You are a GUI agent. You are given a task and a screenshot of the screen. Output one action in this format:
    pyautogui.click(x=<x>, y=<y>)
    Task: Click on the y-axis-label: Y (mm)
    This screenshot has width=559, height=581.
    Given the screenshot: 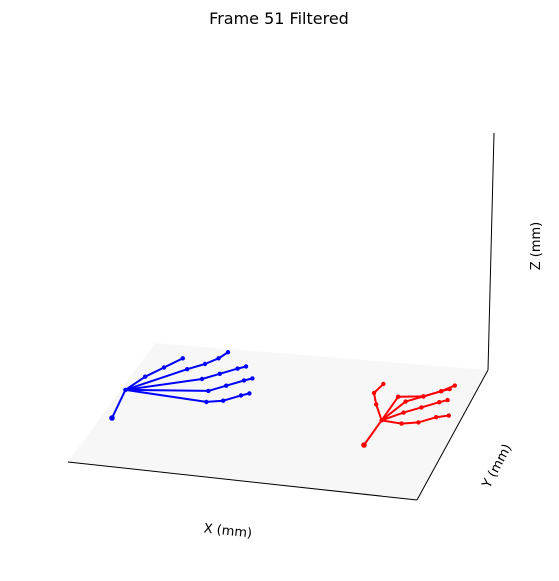 What is the action you would take?
    pyautogui.click(x=497, y=467)
    